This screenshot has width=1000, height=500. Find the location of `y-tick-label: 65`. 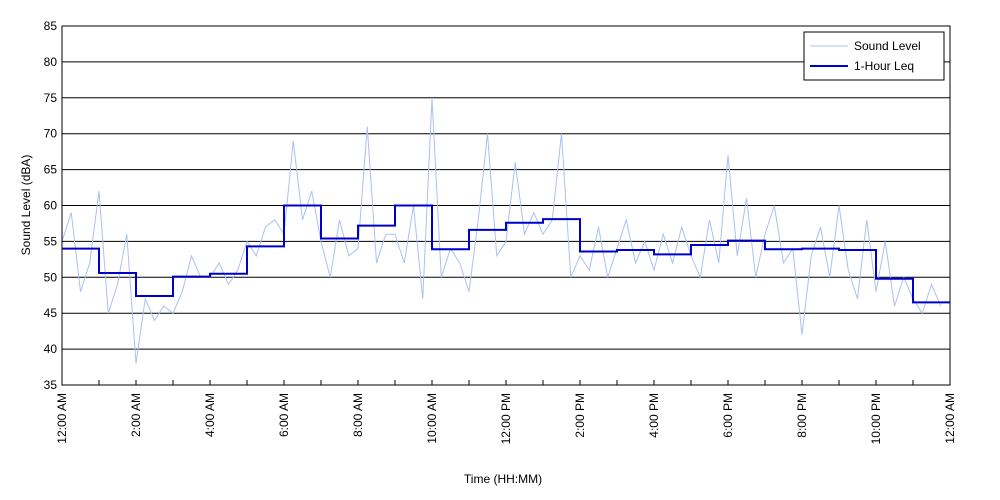

y-tick-label: 65 is located at coordinates (51, 170).